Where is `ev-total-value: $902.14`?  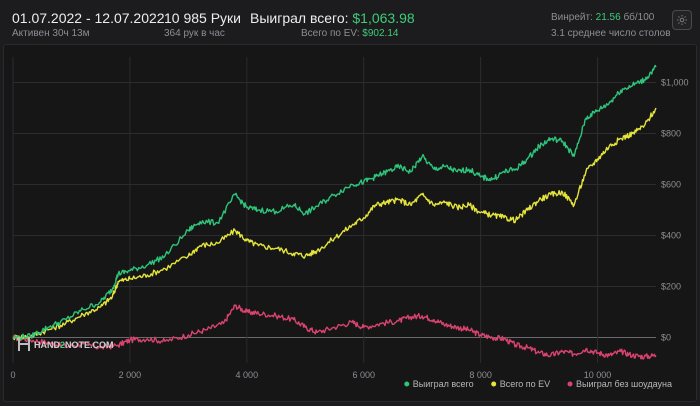
ev-total-value: $902.14 is located at coordinates (380, 33).